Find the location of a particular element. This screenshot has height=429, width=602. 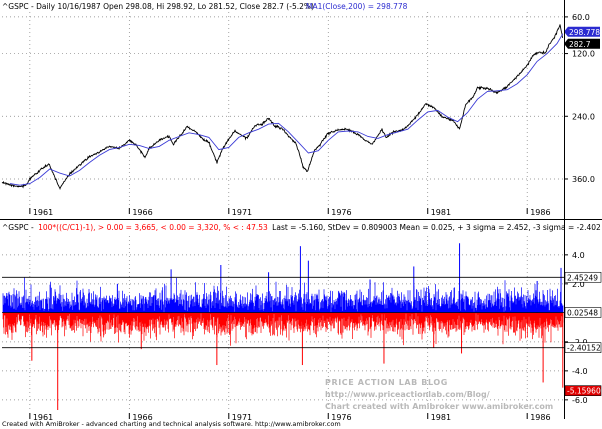

watermark-title: PRICE ACTION LAB BLOG is located at coordinates (386, 382).